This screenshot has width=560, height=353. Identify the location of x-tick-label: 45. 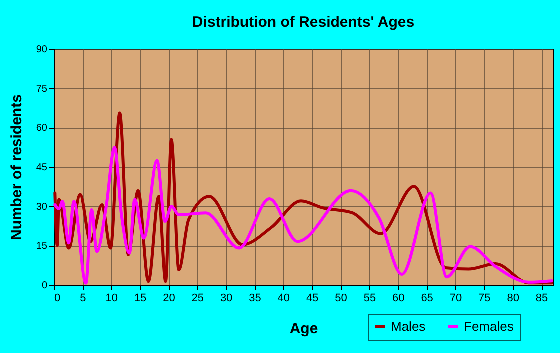
(312, 298).